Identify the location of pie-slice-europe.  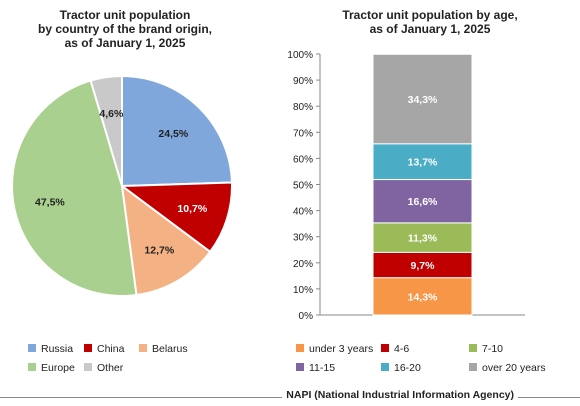
(74, 188).